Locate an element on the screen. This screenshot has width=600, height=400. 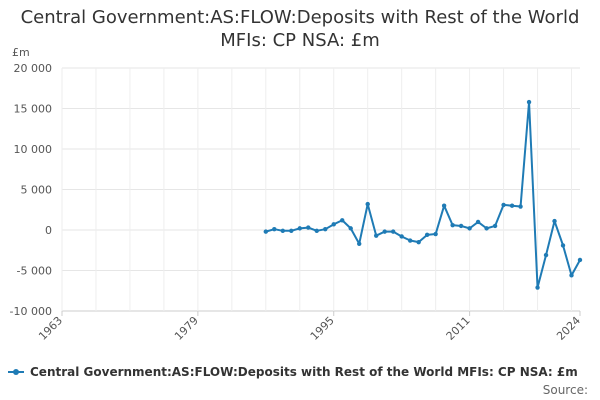
x-tick-labels: 1963 1979 1995 2011 2024 is located at coordinates (309, 327).